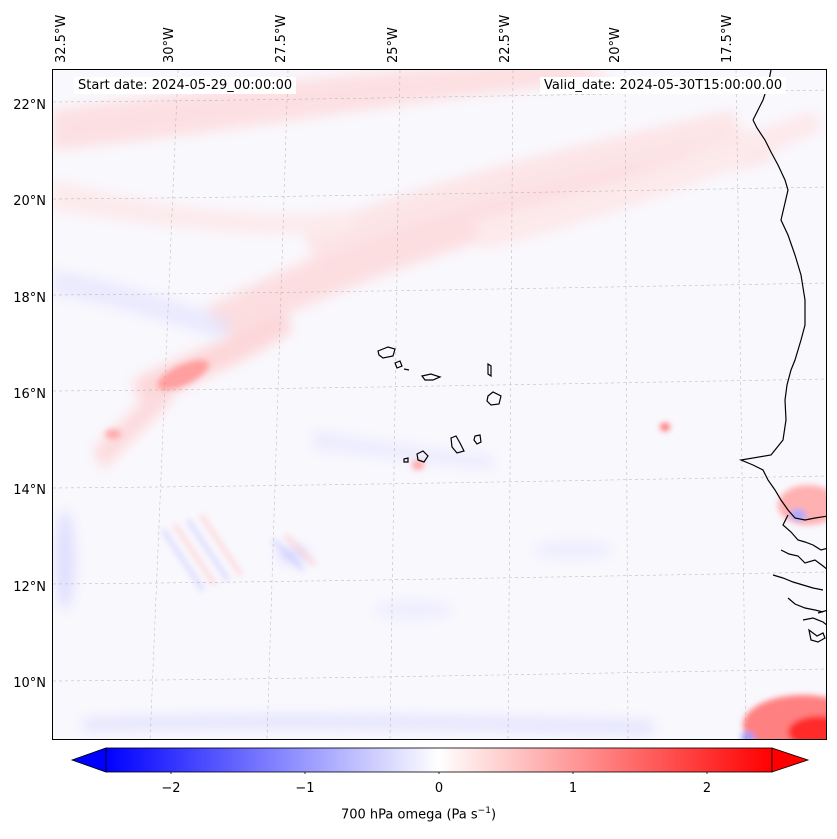 The height and width of the screenshot is (839, 837). What do you see at coordinates (393, 45) in the screenshot?
I see `lon-label-25w: 25°W` at bounding box center [393, 45].